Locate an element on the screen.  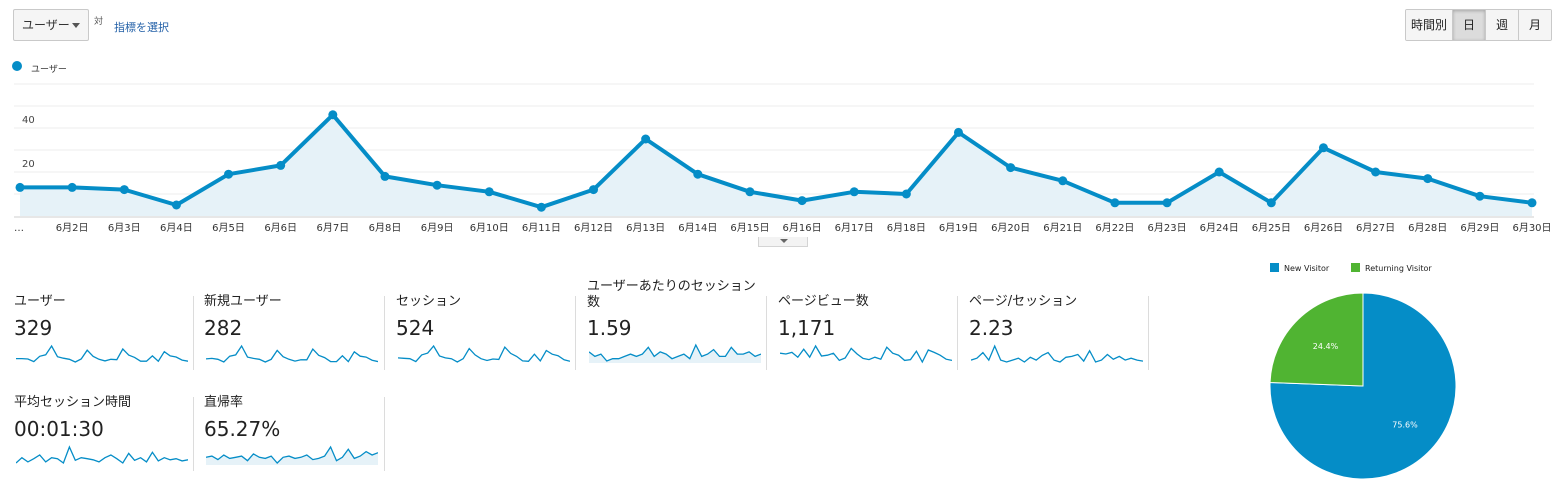
x-tick-label: 6月28日 is located at coordinates (1427, 228).